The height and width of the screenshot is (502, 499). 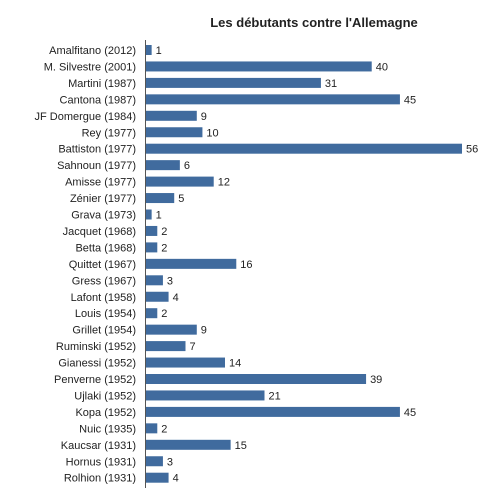 What do you see at coordinates (193, 347) in the screenshot?
I see `value-label: 7` at bounding box center [193, 347].